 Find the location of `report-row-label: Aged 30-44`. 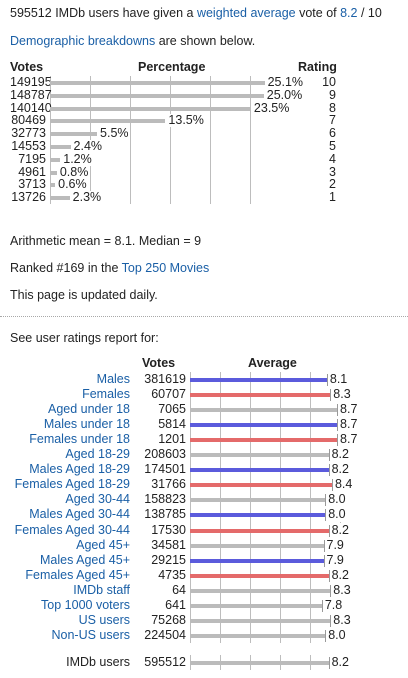

report-row-label: Aged 30-44 is located at coordinates (97, 499).